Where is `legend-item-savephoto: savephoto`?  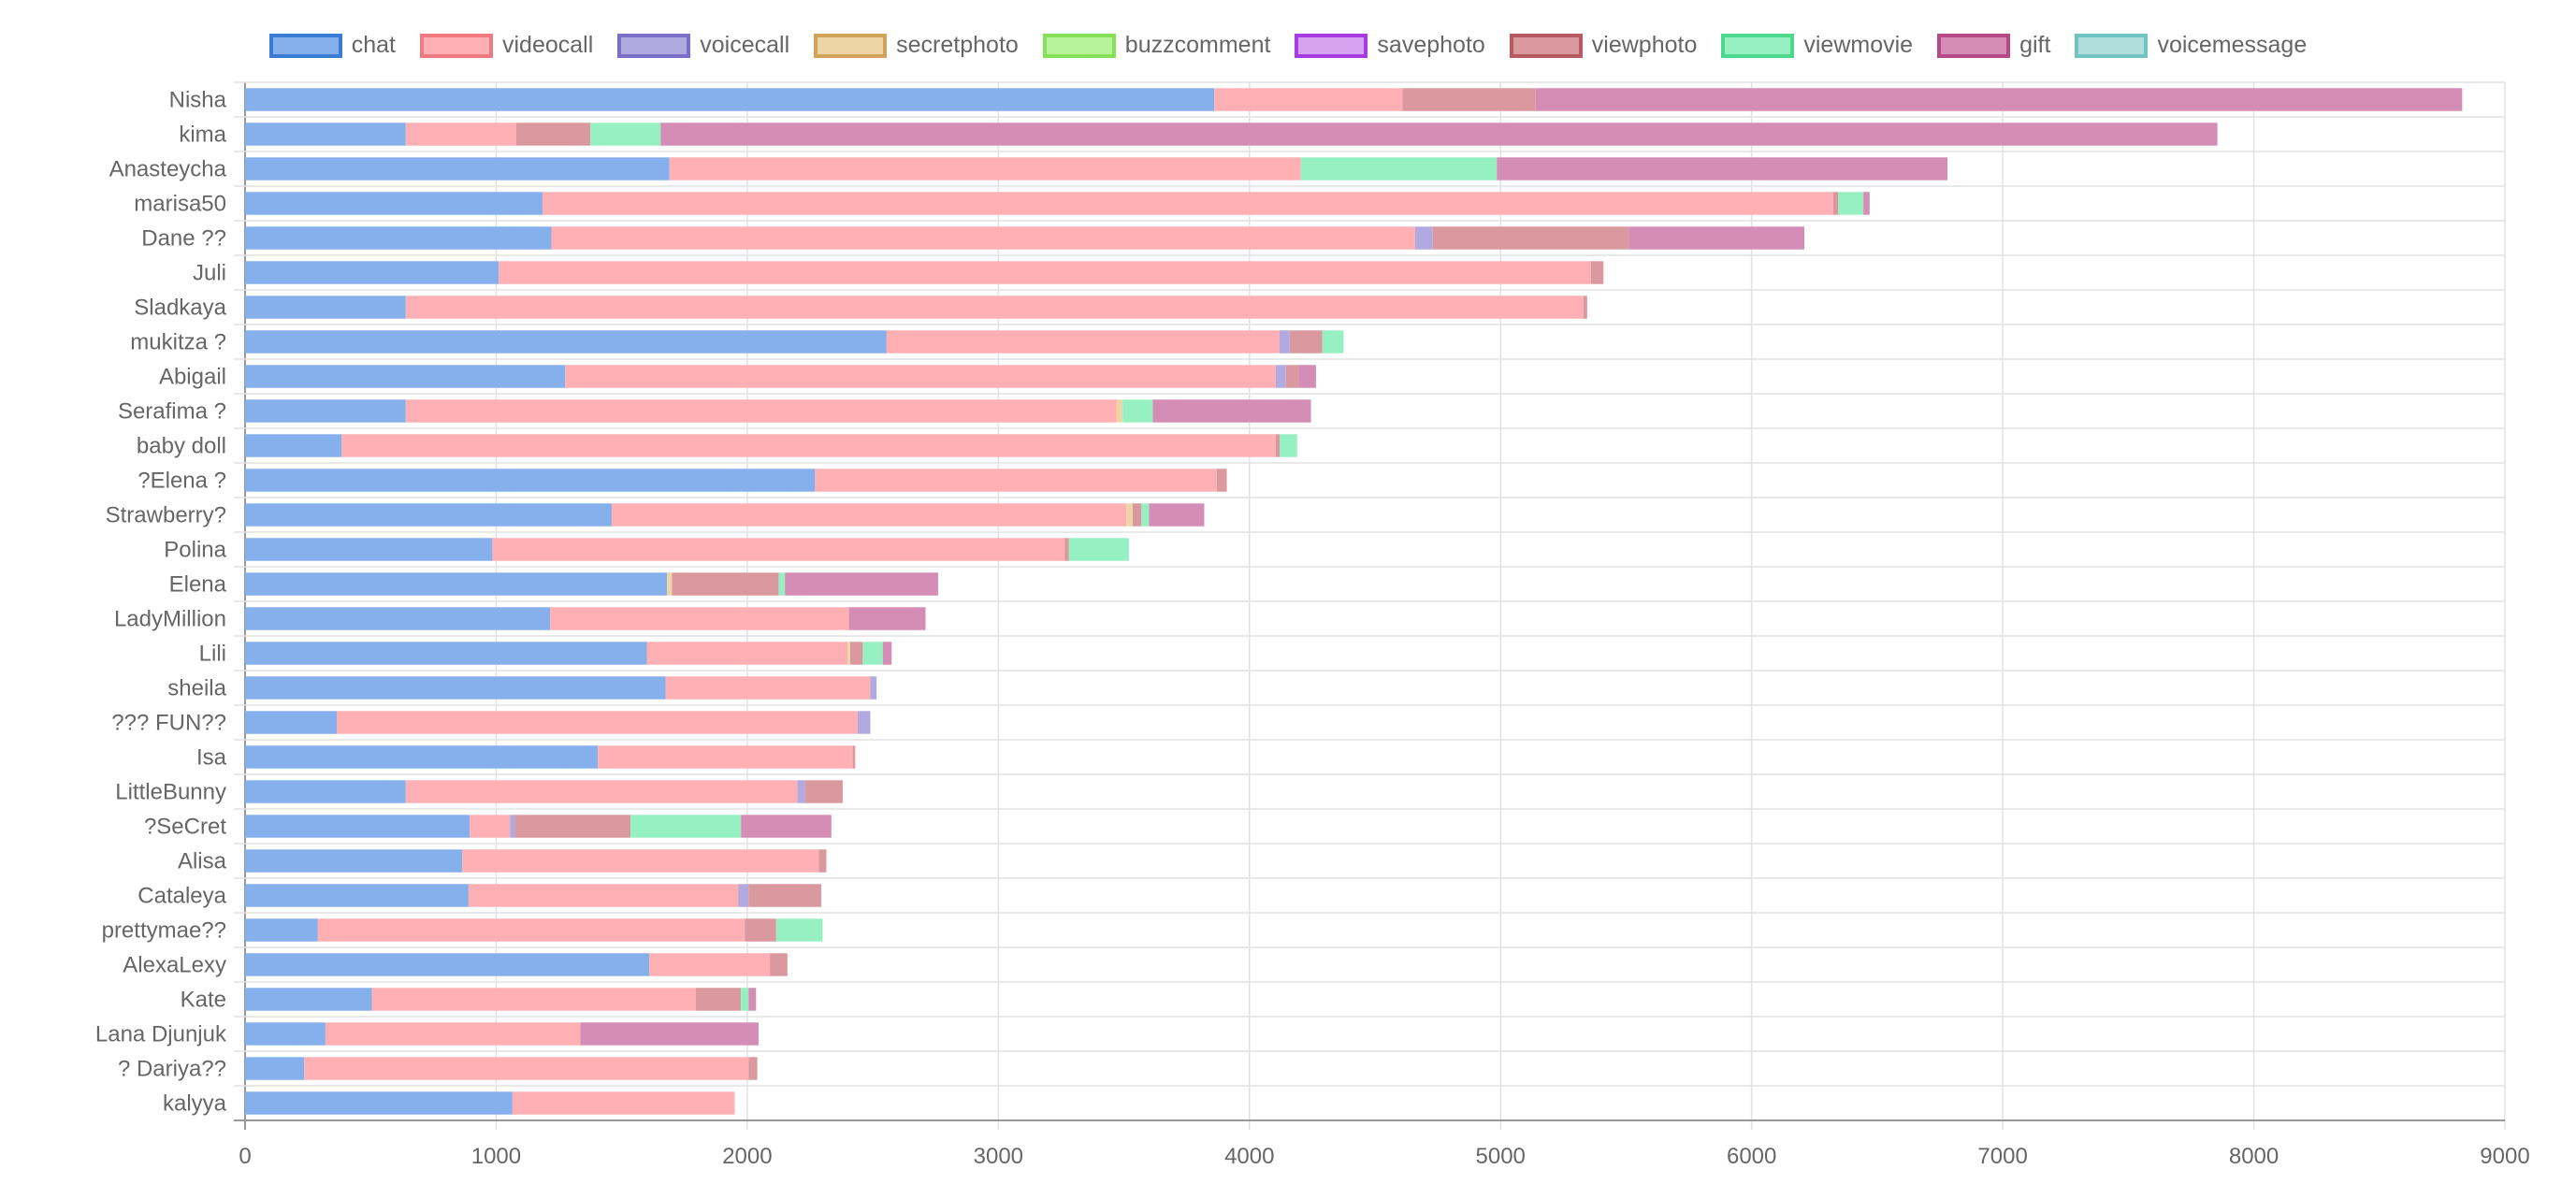 legend-item-savephoto: savephoto is located at coordinates (1390, 46).